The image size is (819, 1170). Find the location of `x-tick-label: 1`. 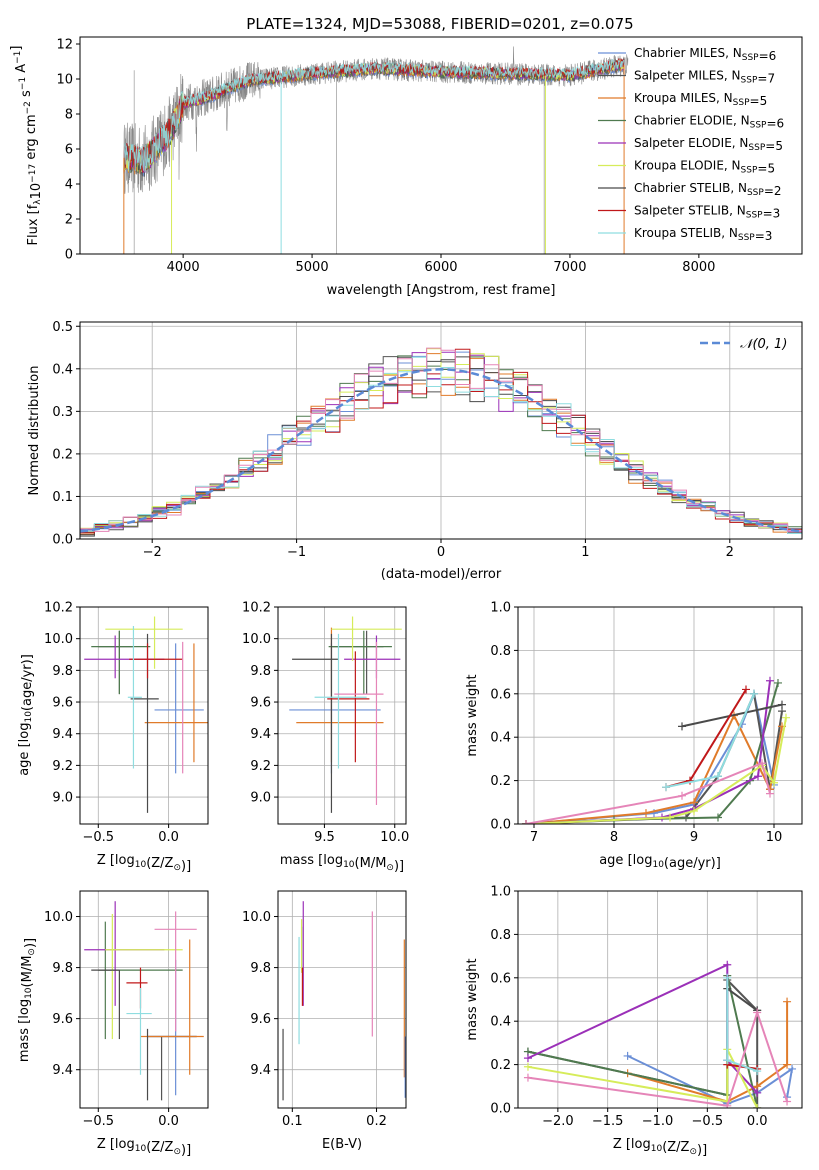

x-tick-label: 1 is located at coordinates (585, 552).